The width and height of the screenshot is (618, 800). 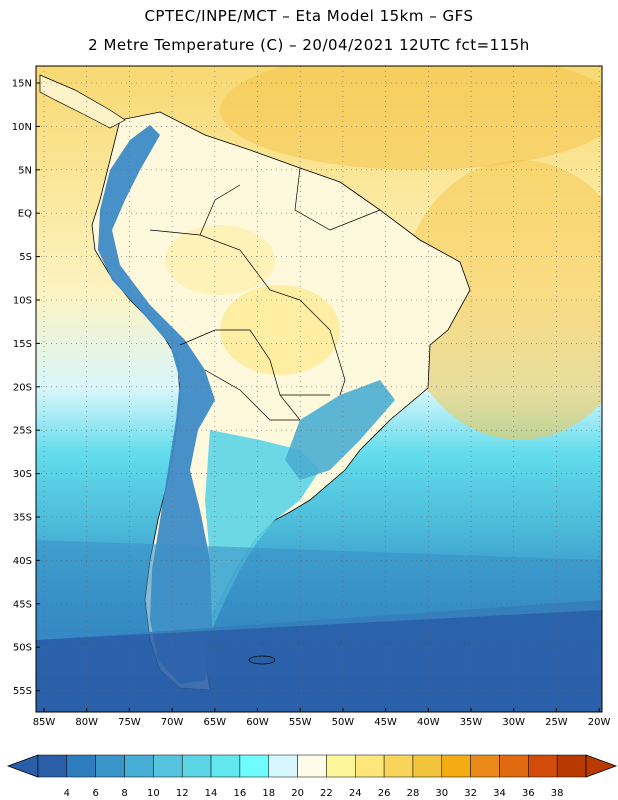 I want to click on lon-label: 40W, so click(x=428, y=722).